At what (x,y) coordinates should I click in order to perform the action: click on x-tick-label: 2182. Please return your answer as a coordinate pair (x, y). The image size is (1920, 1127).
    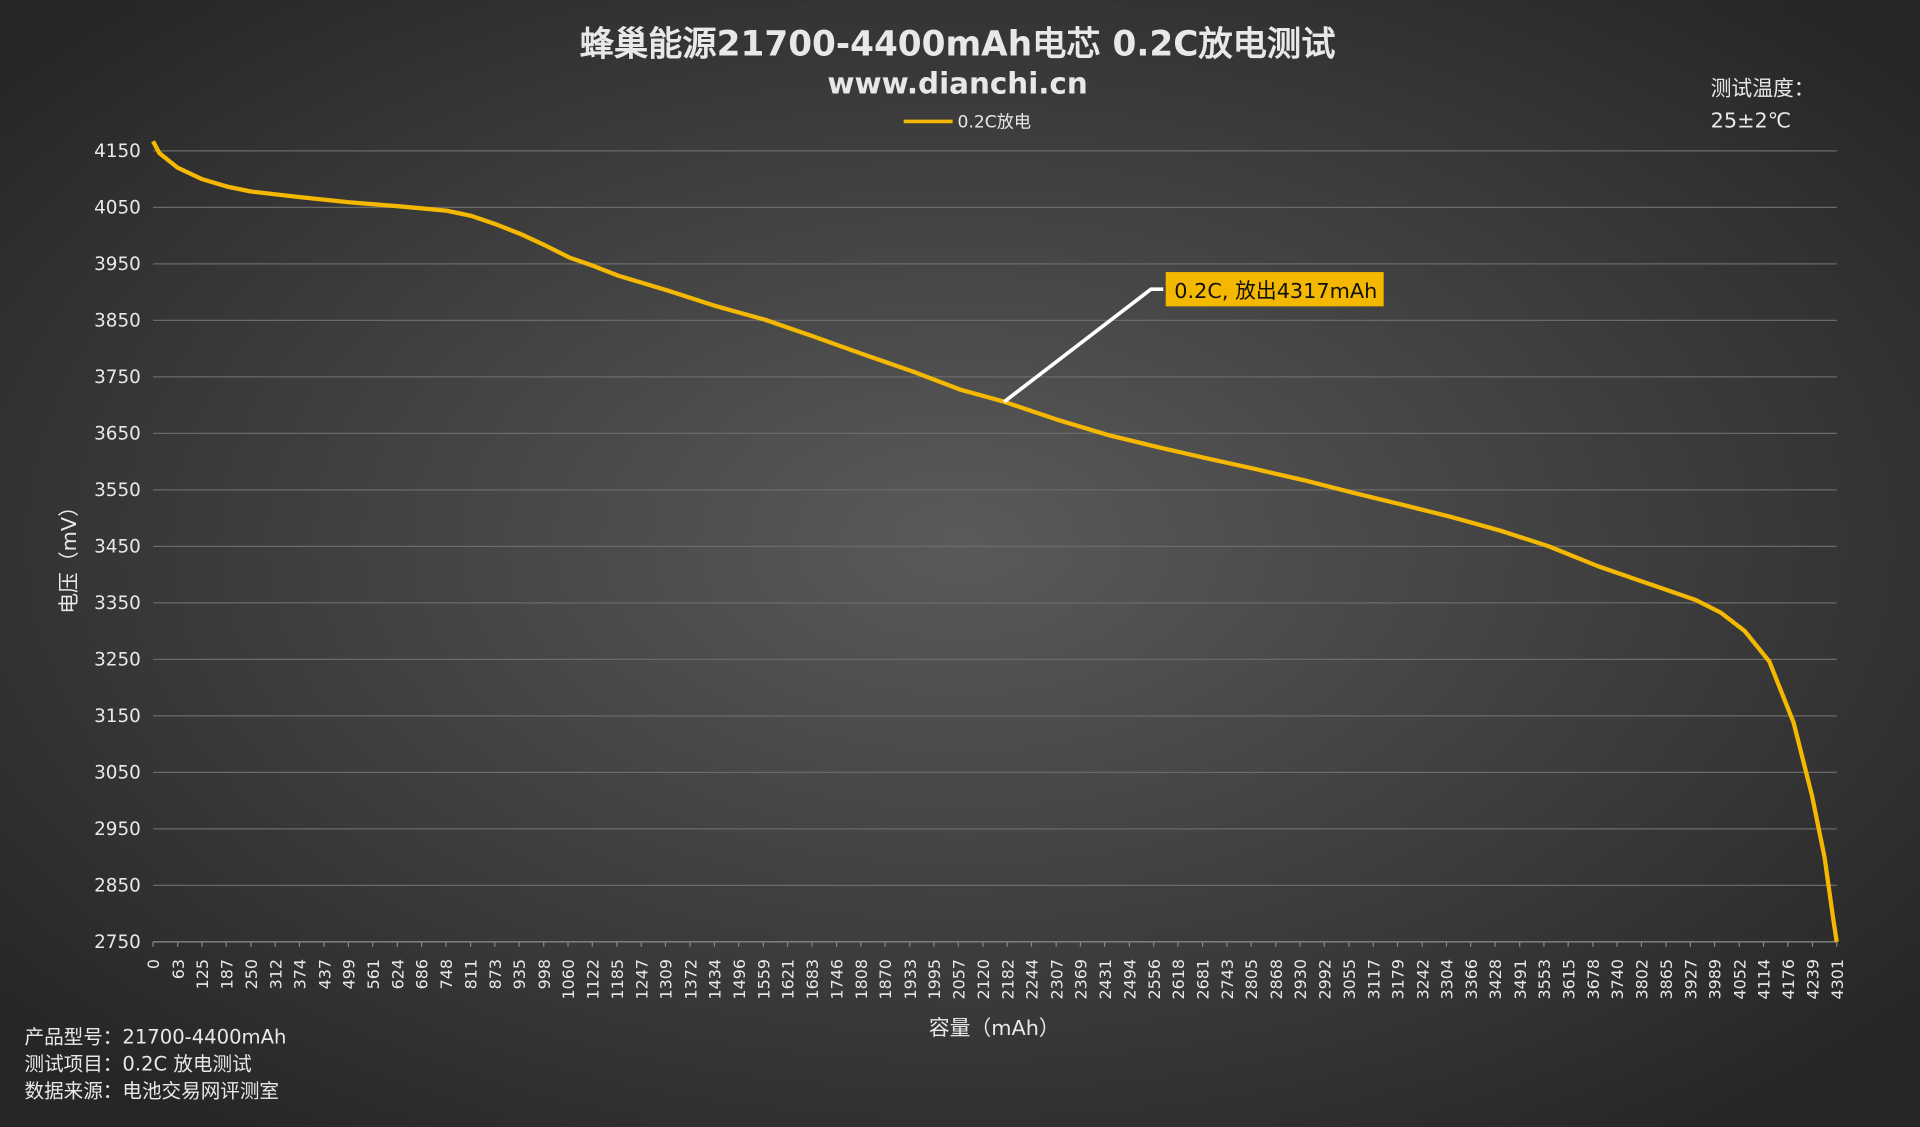
    Looking at the image, I should click on (1007, 979).